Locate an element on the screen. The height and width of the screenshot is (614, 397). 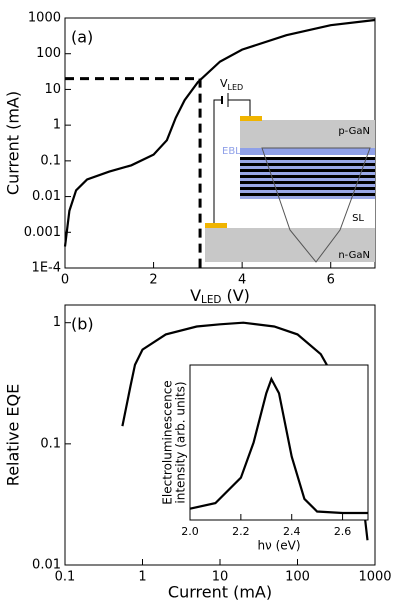
x-tick-label: 4 is located at coordinates (242, 280).